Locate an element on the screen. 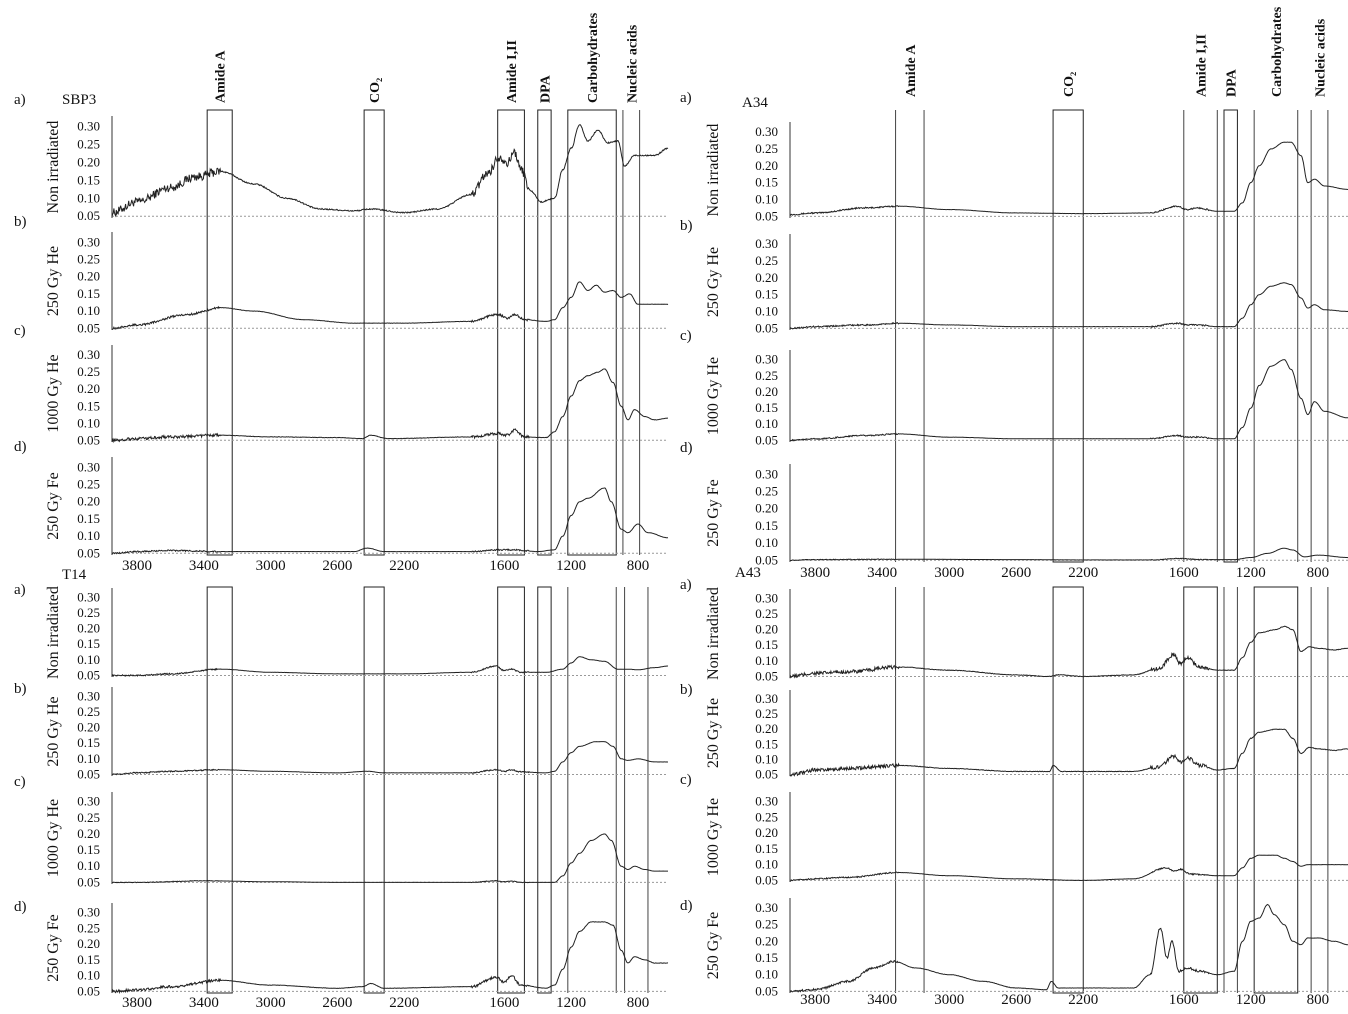 Image resolution: width=1348 pixels, height=1014 pixels. panel-letter: c) is located at coordinates (686, 780).